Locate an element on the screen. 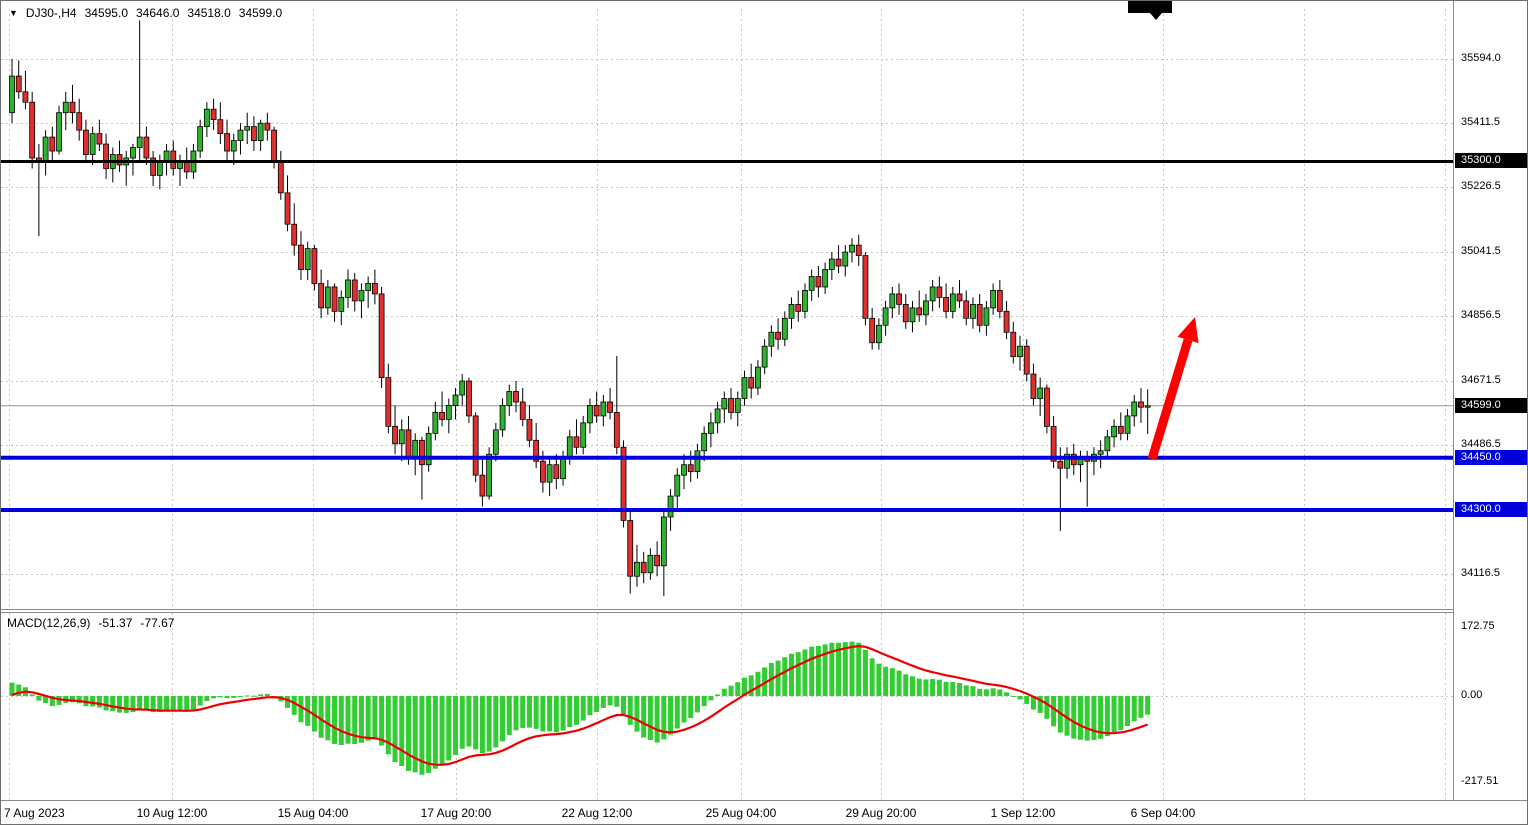  price-tag: 34450.0 is located at coordinates (1491, 457).